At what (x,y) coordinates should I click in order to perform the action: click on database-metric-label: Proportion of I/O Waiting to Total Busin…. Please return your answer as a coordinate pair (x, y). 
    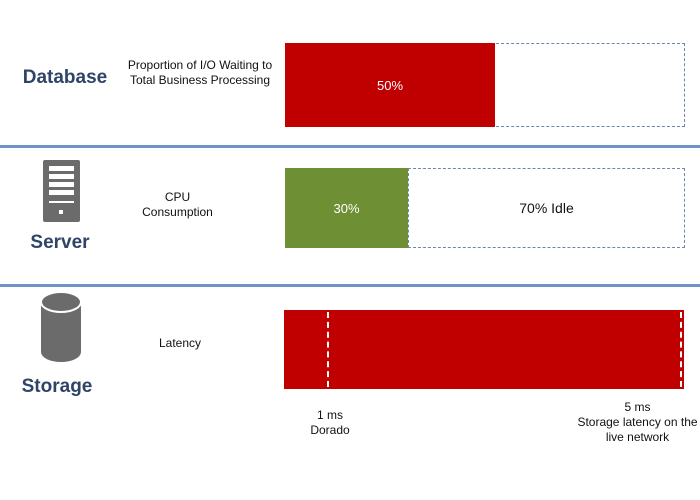
    Looking at the image, I should click on (200, 72).